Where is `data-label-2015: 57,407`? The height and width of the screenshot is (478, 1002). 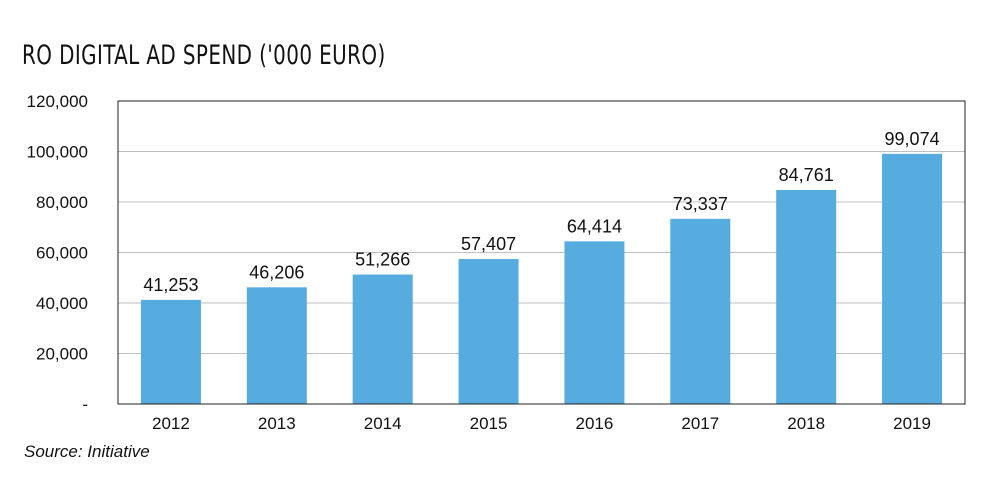
data-label-2015: 57,407 is located at coordinates (488, 244).